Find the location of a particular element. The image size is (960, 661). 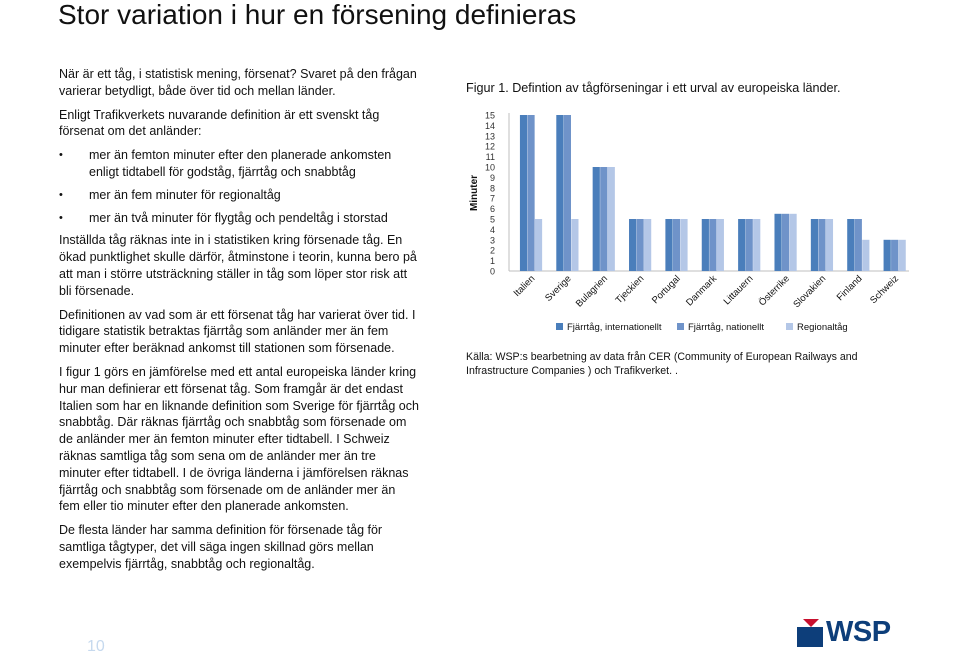

x-category-label: Schweiz is located at coordinates (884, 289).